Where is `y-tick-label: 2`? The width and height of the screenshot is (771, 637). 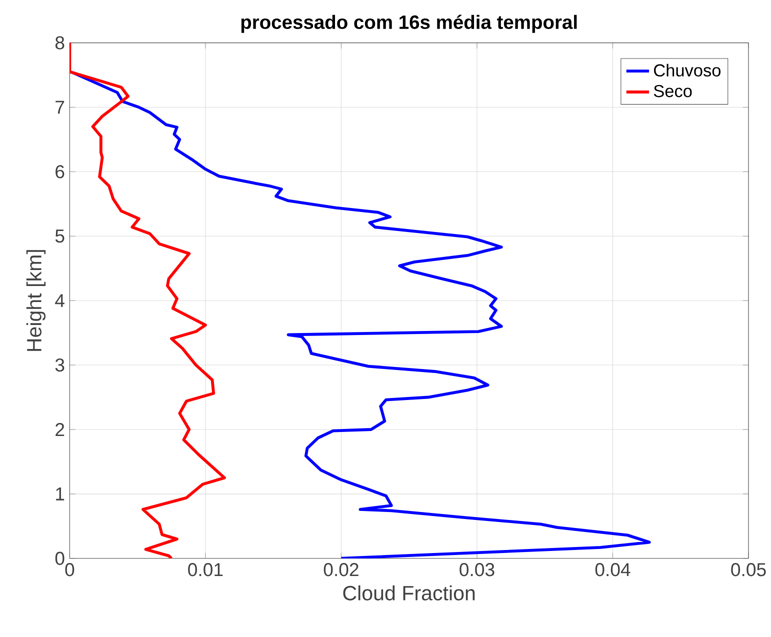 y-tick-label: 2 is located at coordinates (60, 429).